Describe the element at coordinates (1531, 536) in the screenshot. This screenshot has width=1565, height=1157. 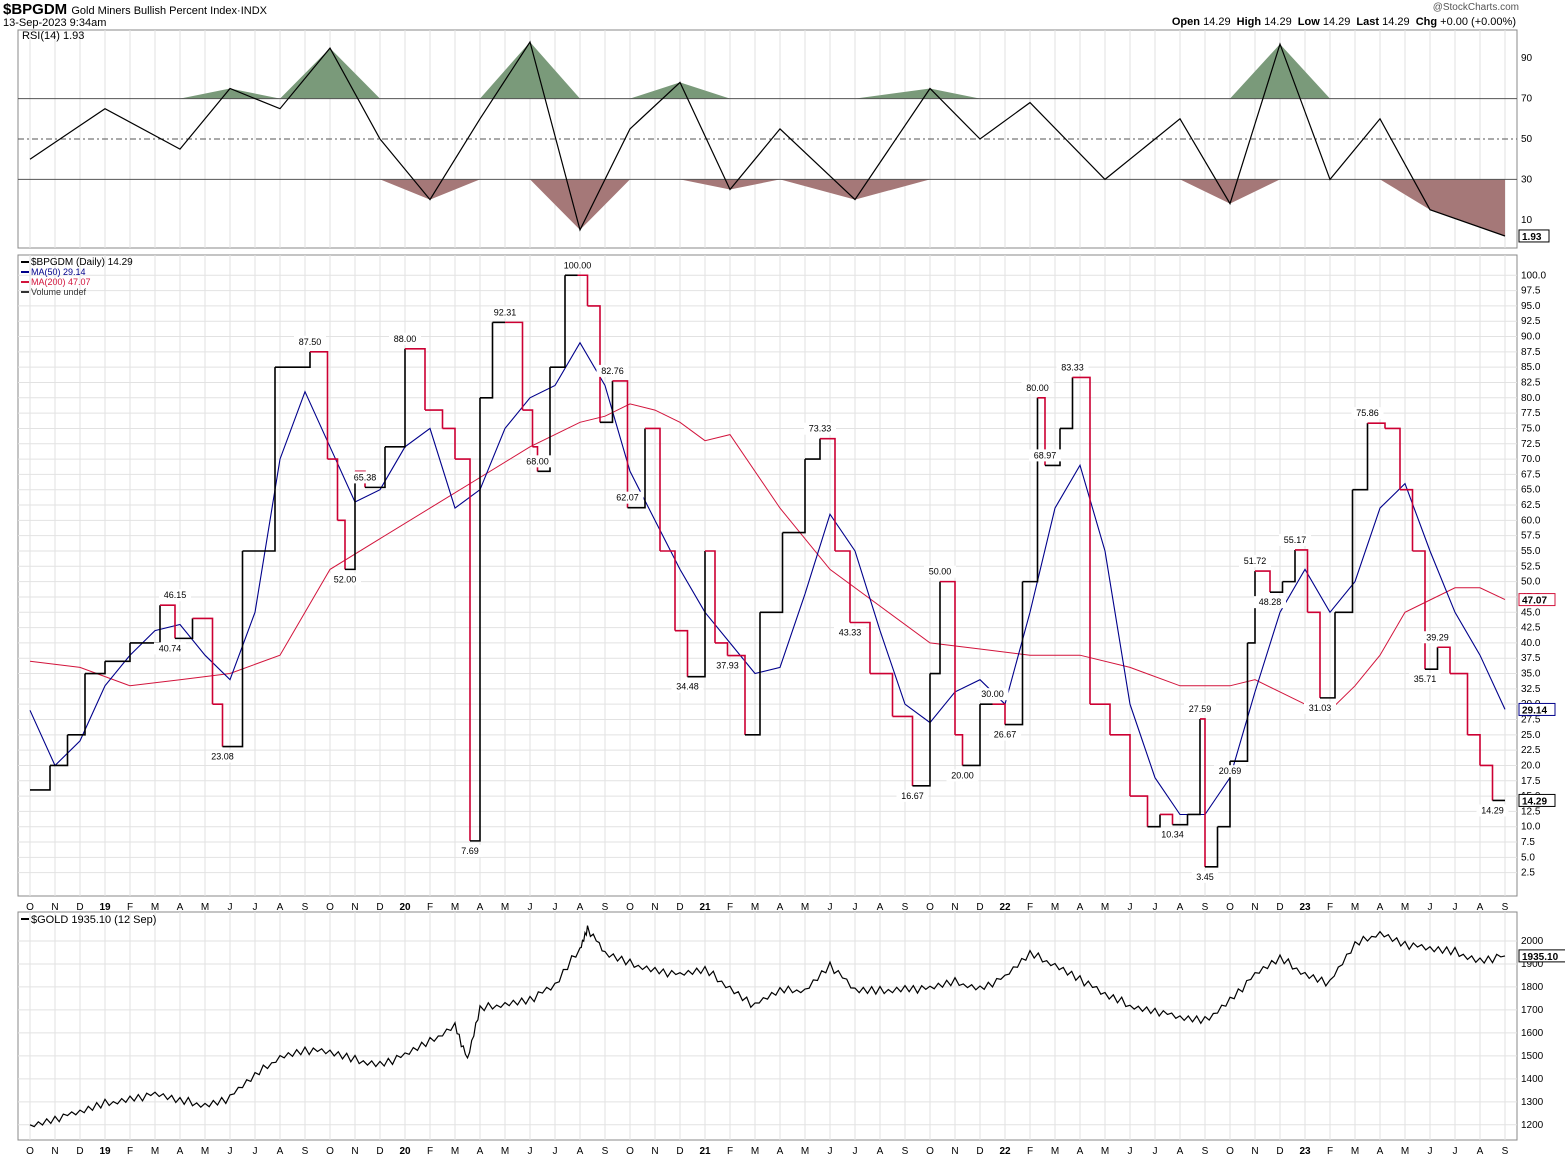
I see `main-y-tick-label: 57.5` at that location.